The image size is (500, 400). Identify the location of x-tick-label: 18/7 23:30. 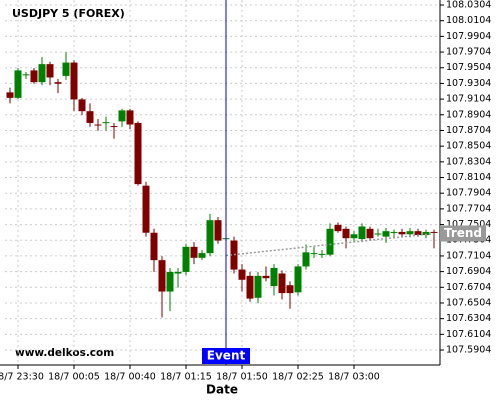
(22, 377).